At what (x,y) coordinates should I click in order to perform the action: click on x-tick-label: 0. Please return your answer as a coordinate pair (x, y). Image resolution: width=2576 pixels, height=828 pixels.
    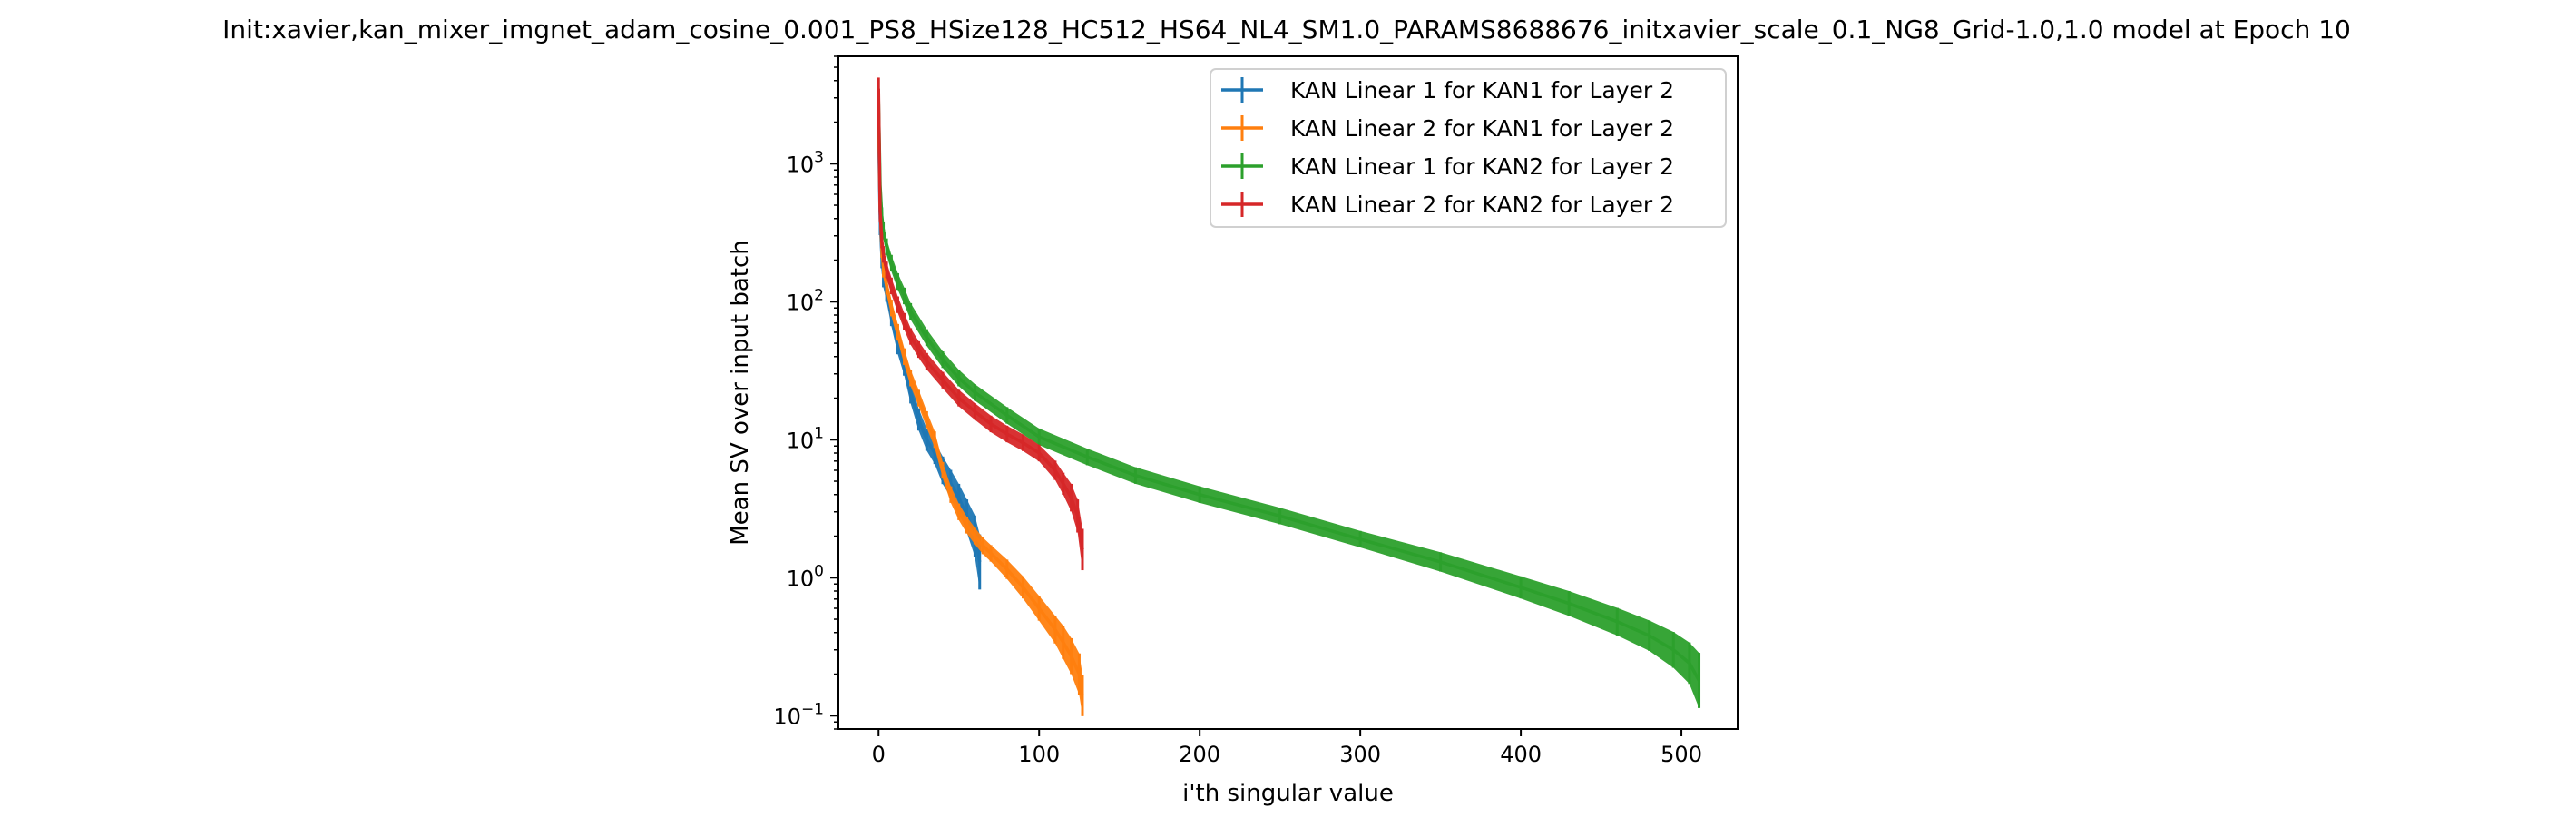
    Looking at the image, I should click on (879, 755).